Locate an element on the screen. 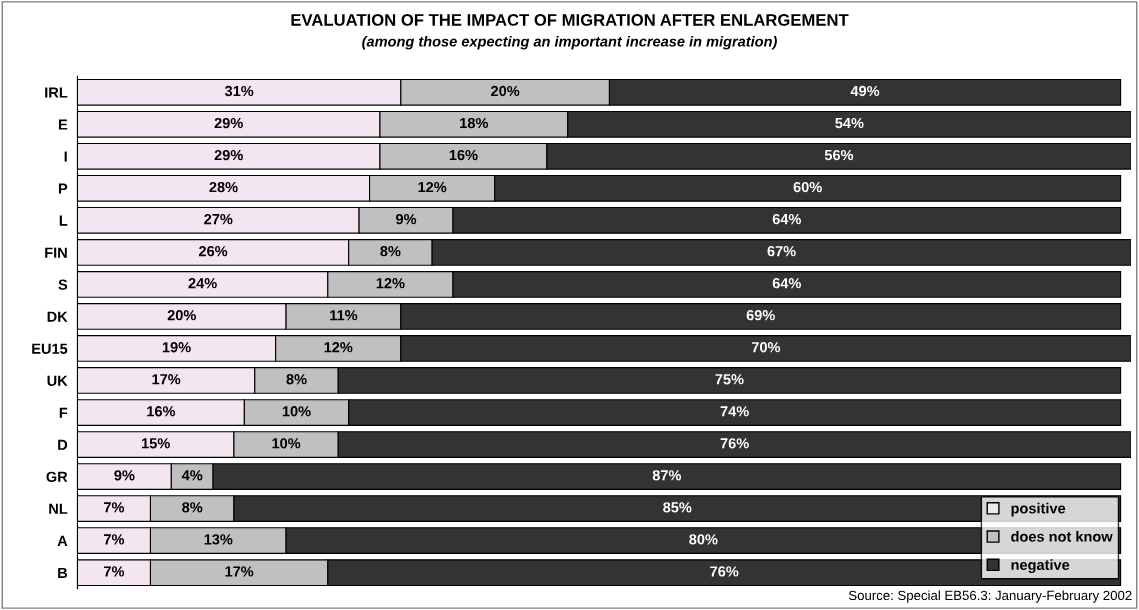  chart-subtitle: (among those expecting an important increase in migration) is located at coordinates (569, 42).